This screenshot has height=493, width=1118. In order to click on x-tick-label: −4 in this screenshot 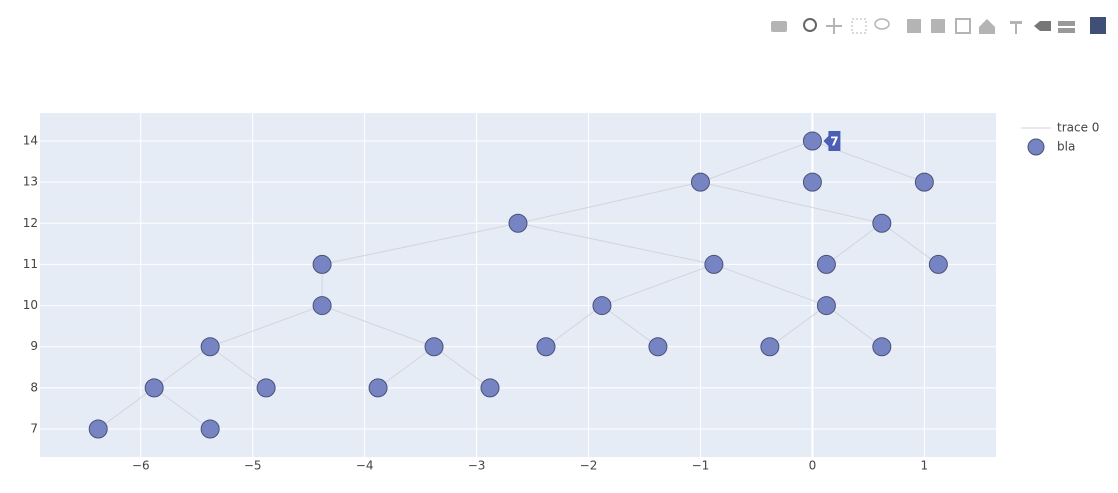, I will do `click(365, 466)`.